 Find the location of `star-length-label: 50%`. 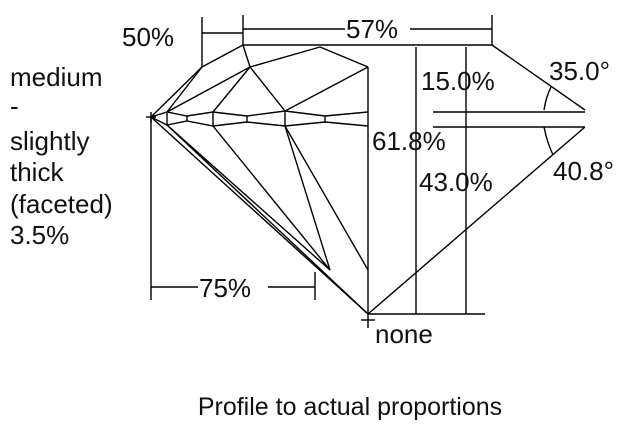

star-length-label: 50% is located at coordinates (148, 37).